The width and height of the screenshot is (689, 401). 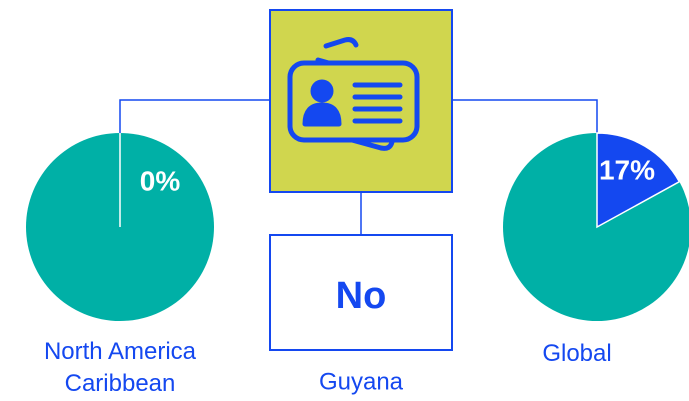 I want to click on pie-slice, so click(x=638, y=180).